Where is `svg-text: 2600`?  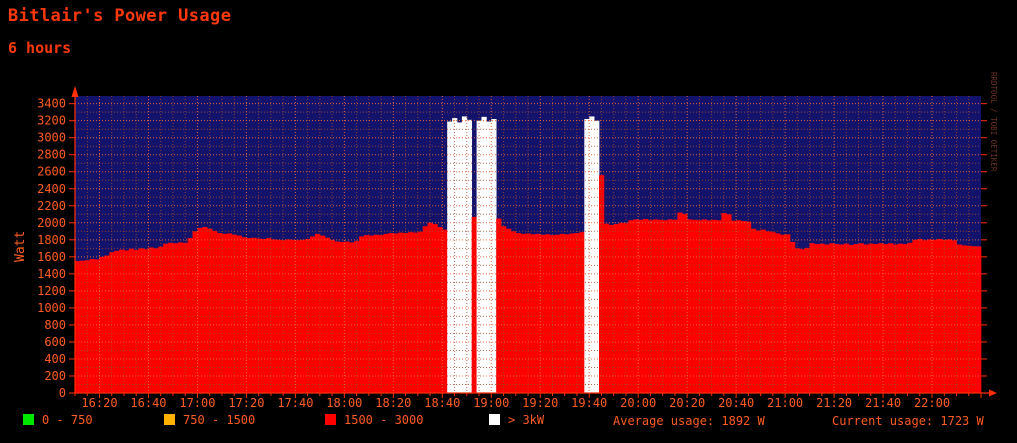 svg-text: 2600 is located at coordinates (51, 172).